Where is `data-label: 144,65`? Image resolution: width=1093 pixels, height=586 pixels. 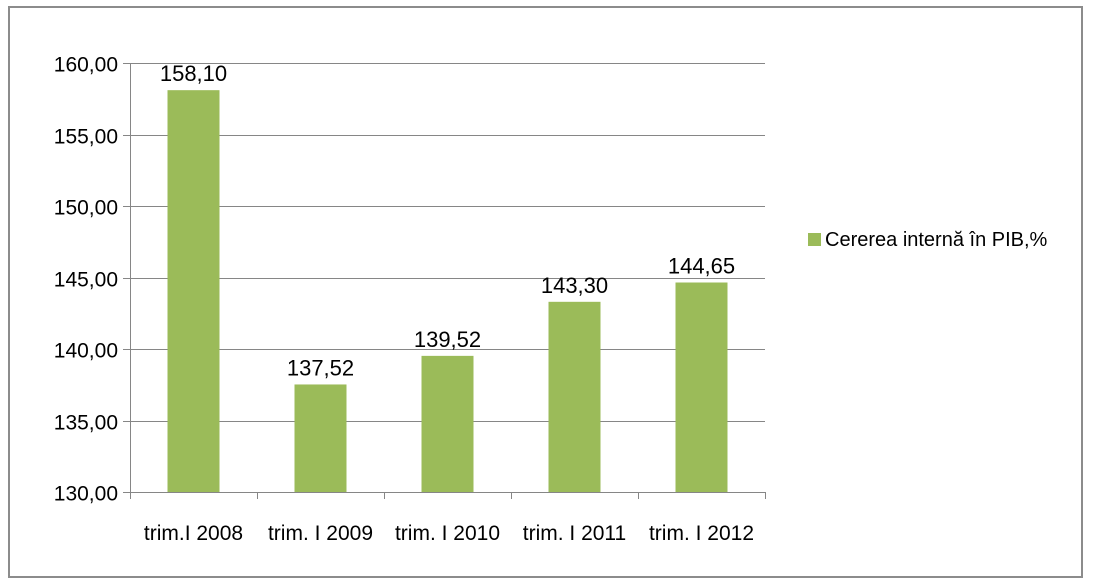
data-label: 144,65 is located at coordinates (701, 266).